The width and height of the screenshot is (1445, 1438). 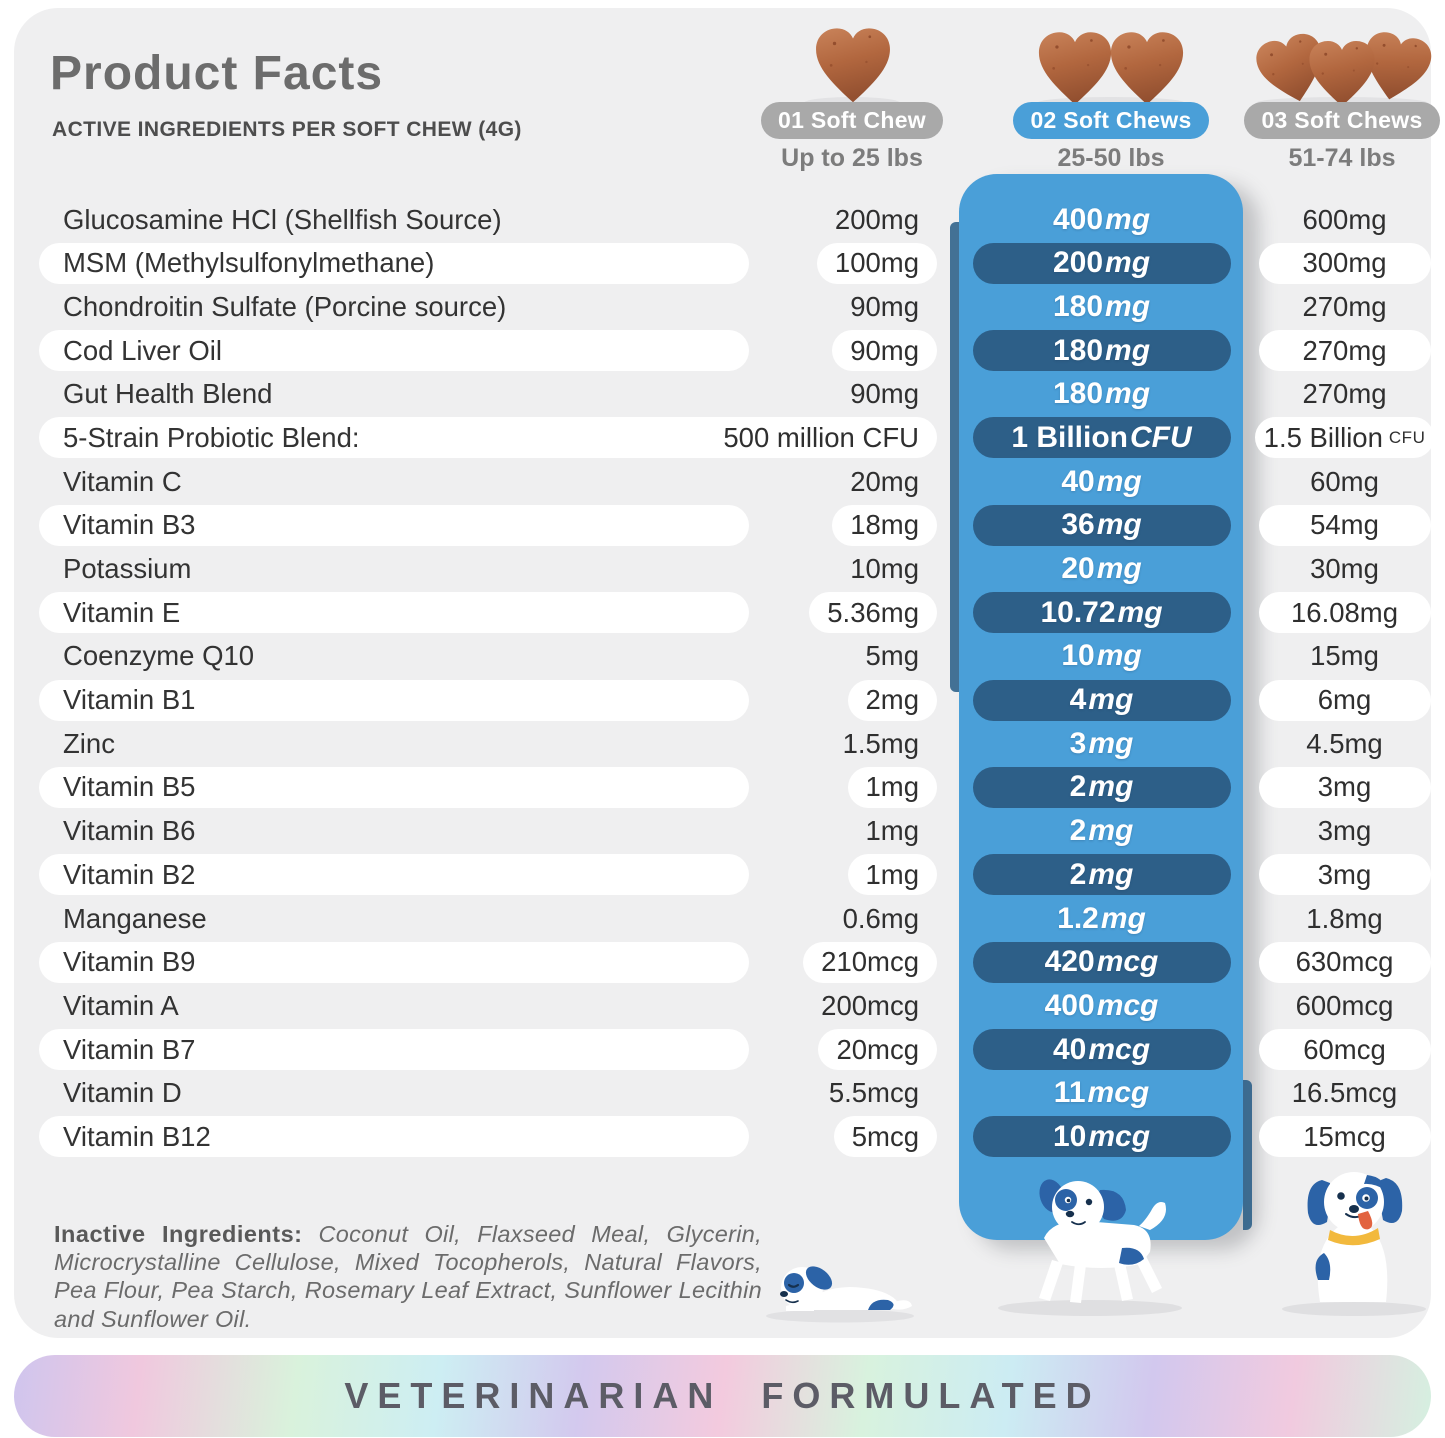 What do you see at coordinates (1344, 787) in the screenshot?
I see `amount-3-chews: 3mg` at bounding box center [1344, 787].